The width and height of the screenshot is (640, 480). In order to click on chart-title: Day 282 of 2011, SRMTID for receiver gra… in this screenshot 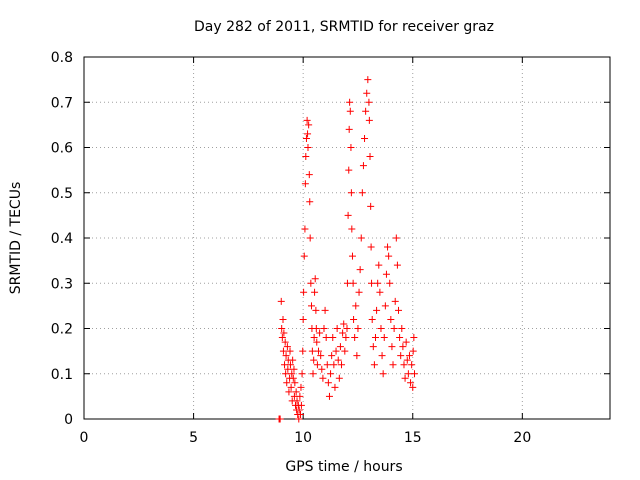, I will do `click(344, 27)`.